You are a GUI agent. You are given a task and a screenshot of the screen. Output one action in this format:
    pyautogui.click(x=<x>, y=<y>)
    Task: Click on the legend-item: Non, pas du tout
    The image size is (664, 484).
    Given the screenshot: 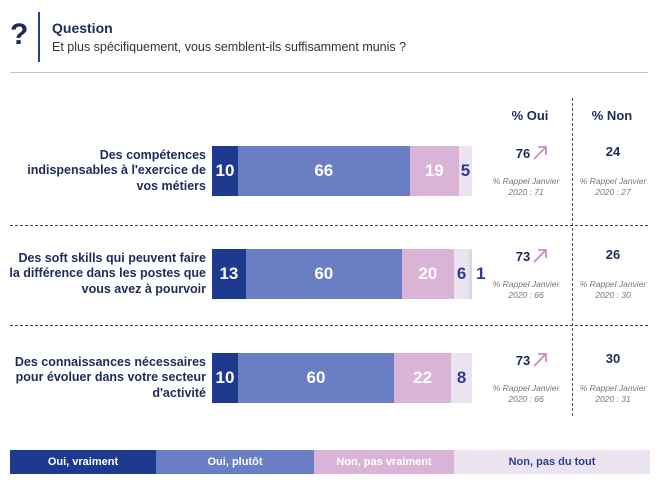 What is the action you would take?
    pyautogui.click(x=552, y=462)
    